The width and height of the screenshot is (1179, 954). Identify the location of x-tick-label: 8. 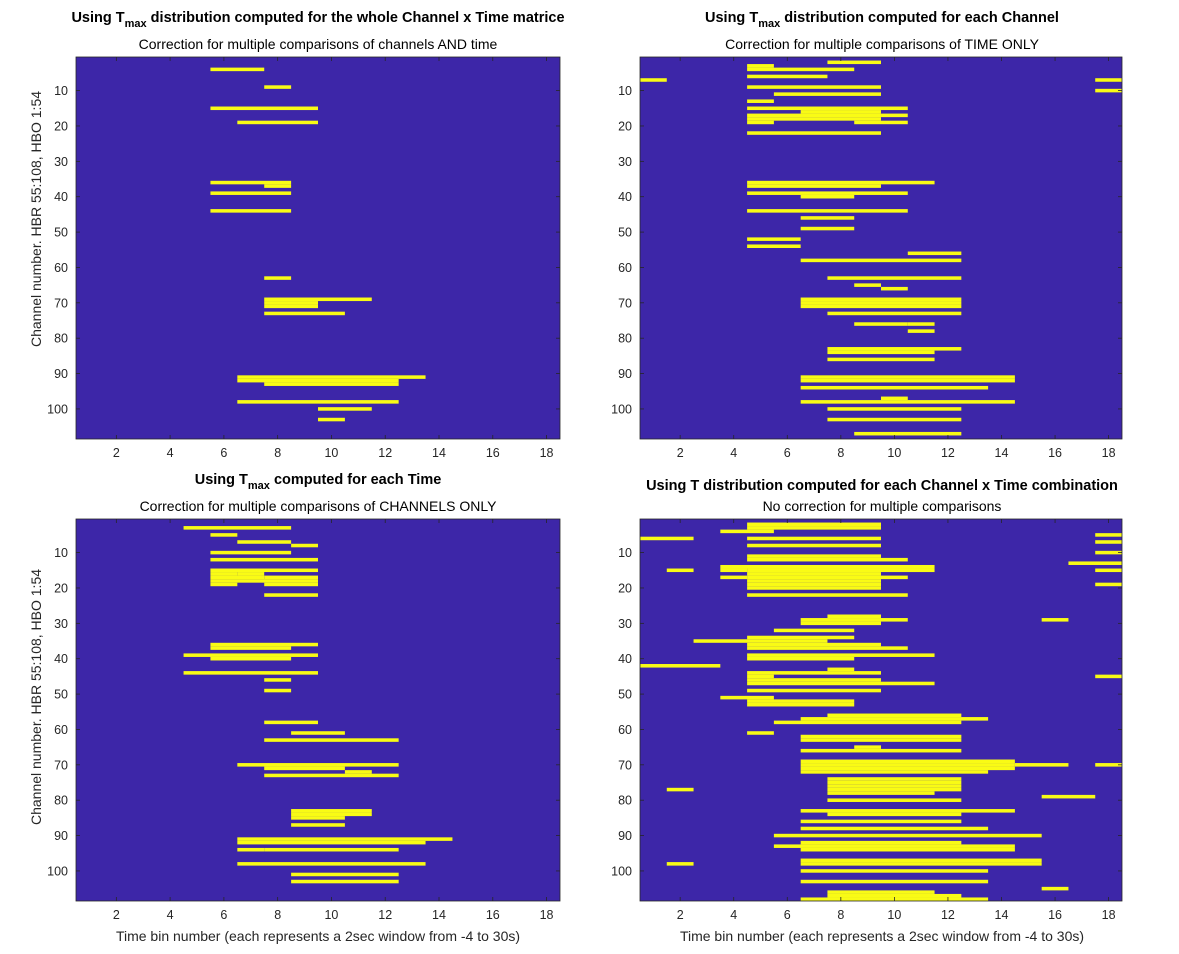
(277, 453).